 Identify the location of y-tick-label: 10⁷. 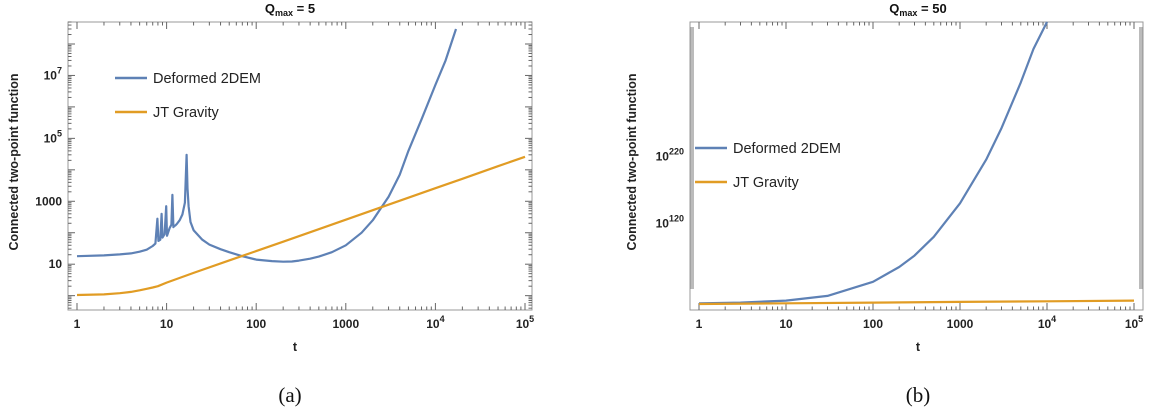
(53, 73).